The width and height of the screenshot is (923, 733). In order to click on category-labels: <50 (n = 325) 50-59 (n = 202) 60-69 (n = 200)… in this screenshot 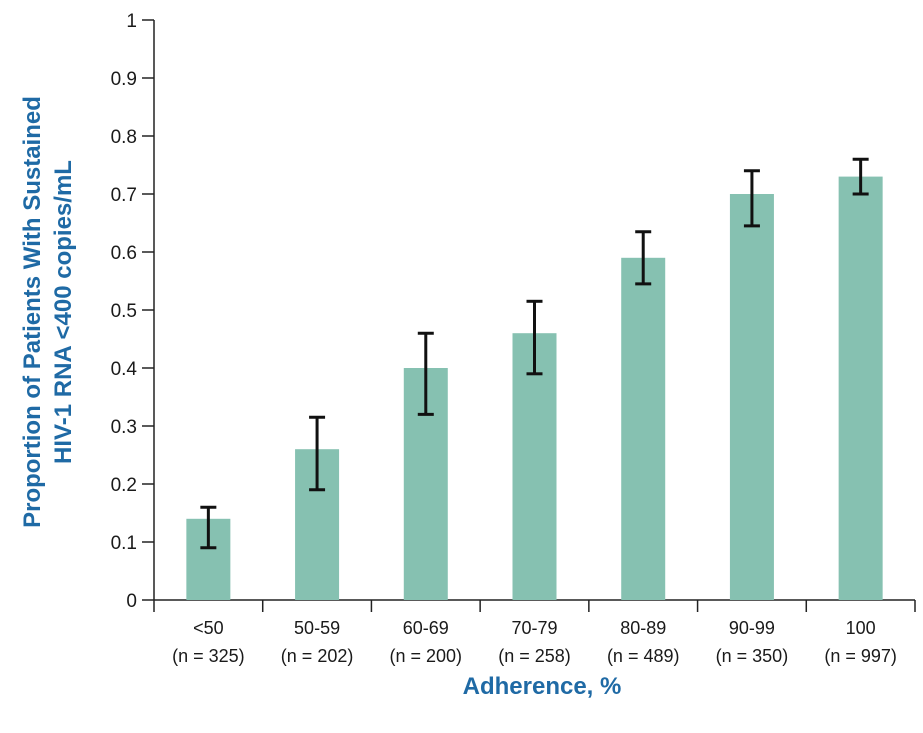, I will do `click(534, 642)`.